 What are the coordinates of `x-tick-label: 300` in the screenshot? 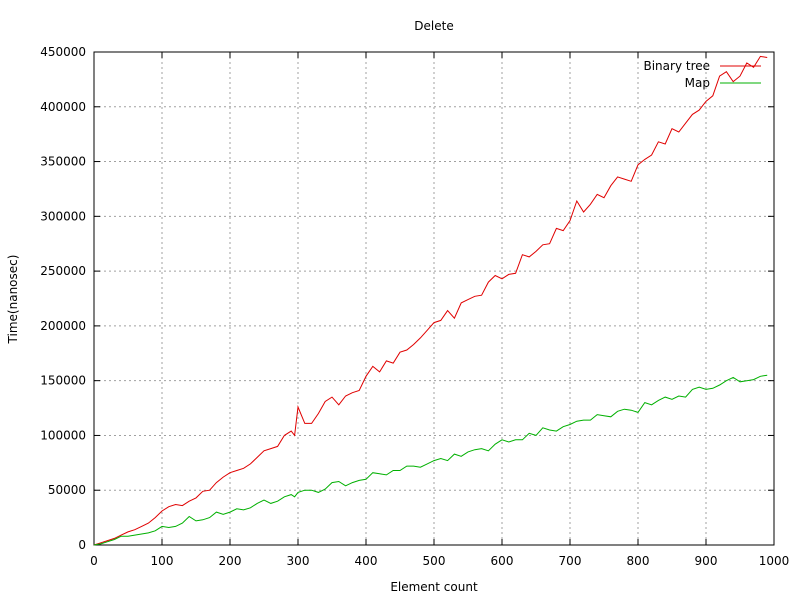 It's located at (298, 561).